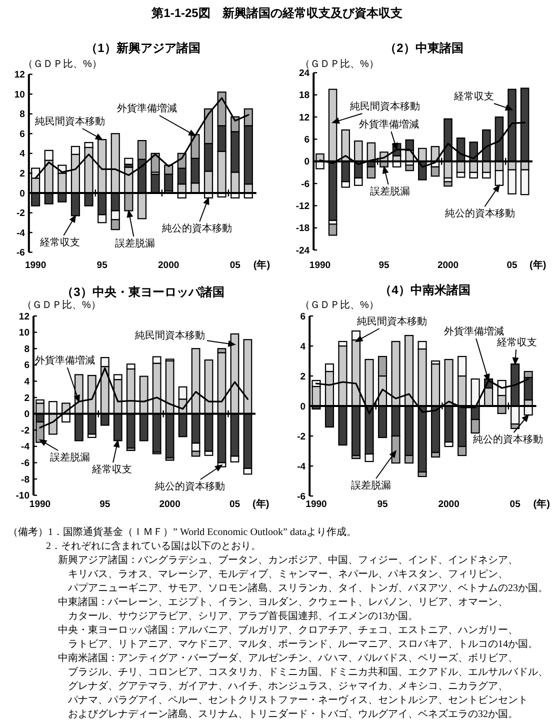 The height and width of the screenshot is (721, 554). What do you see at coordinates (288, 630) in the screenshot?
I see `text: 中央・東ヨーロッパ諸国：アルバニア、ブルガリア、クロアチア、チェコ、エストニア、ハンガリー、` at bounding box center [288, 630].